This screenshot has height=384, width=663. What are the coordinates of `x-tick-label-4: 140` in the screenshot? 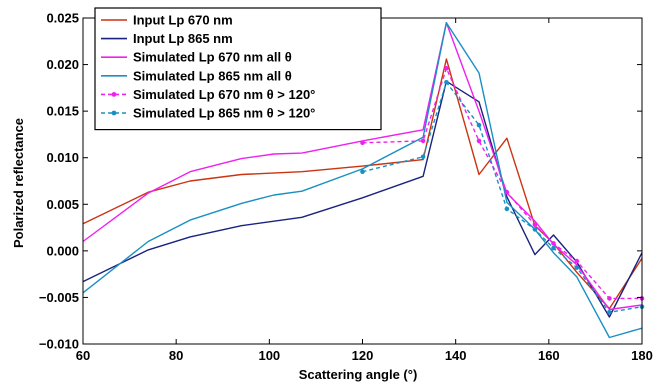 It's located at (456, 355).